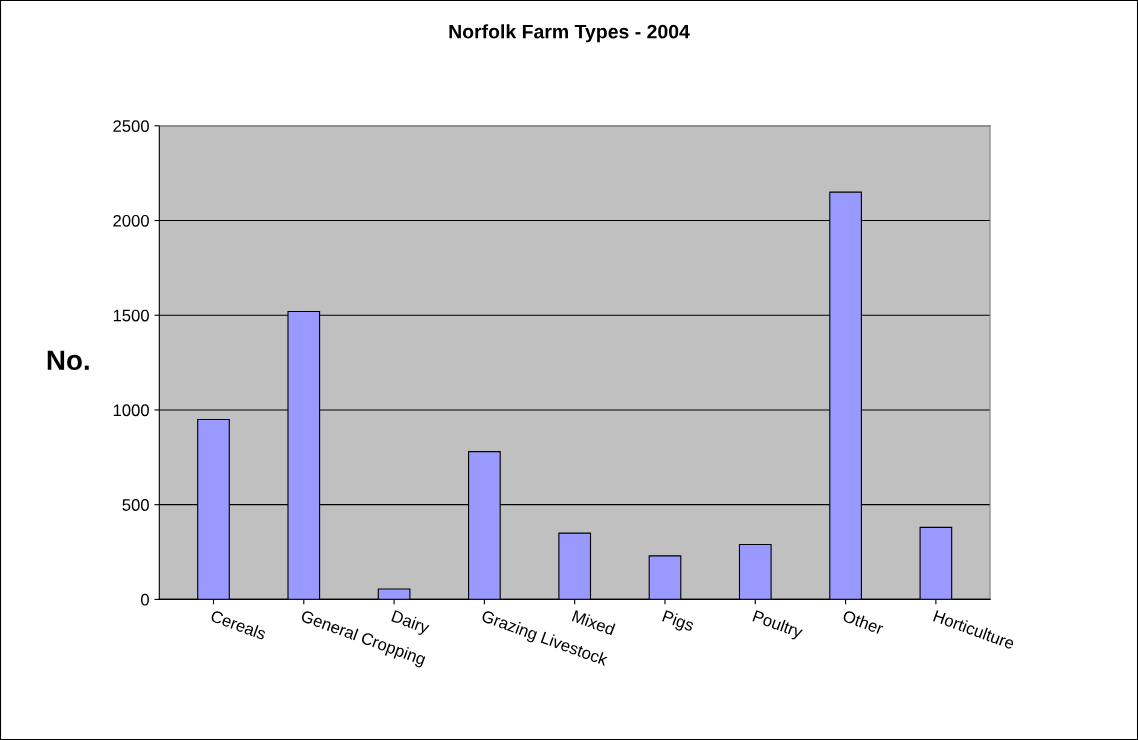 Image resolution: width=1138 pixels, height=740 pixels. What do you see at coordinates (131, 410) in the screenshot?
I see `y-tick-label: 1000` at bounding box center [131, 410].